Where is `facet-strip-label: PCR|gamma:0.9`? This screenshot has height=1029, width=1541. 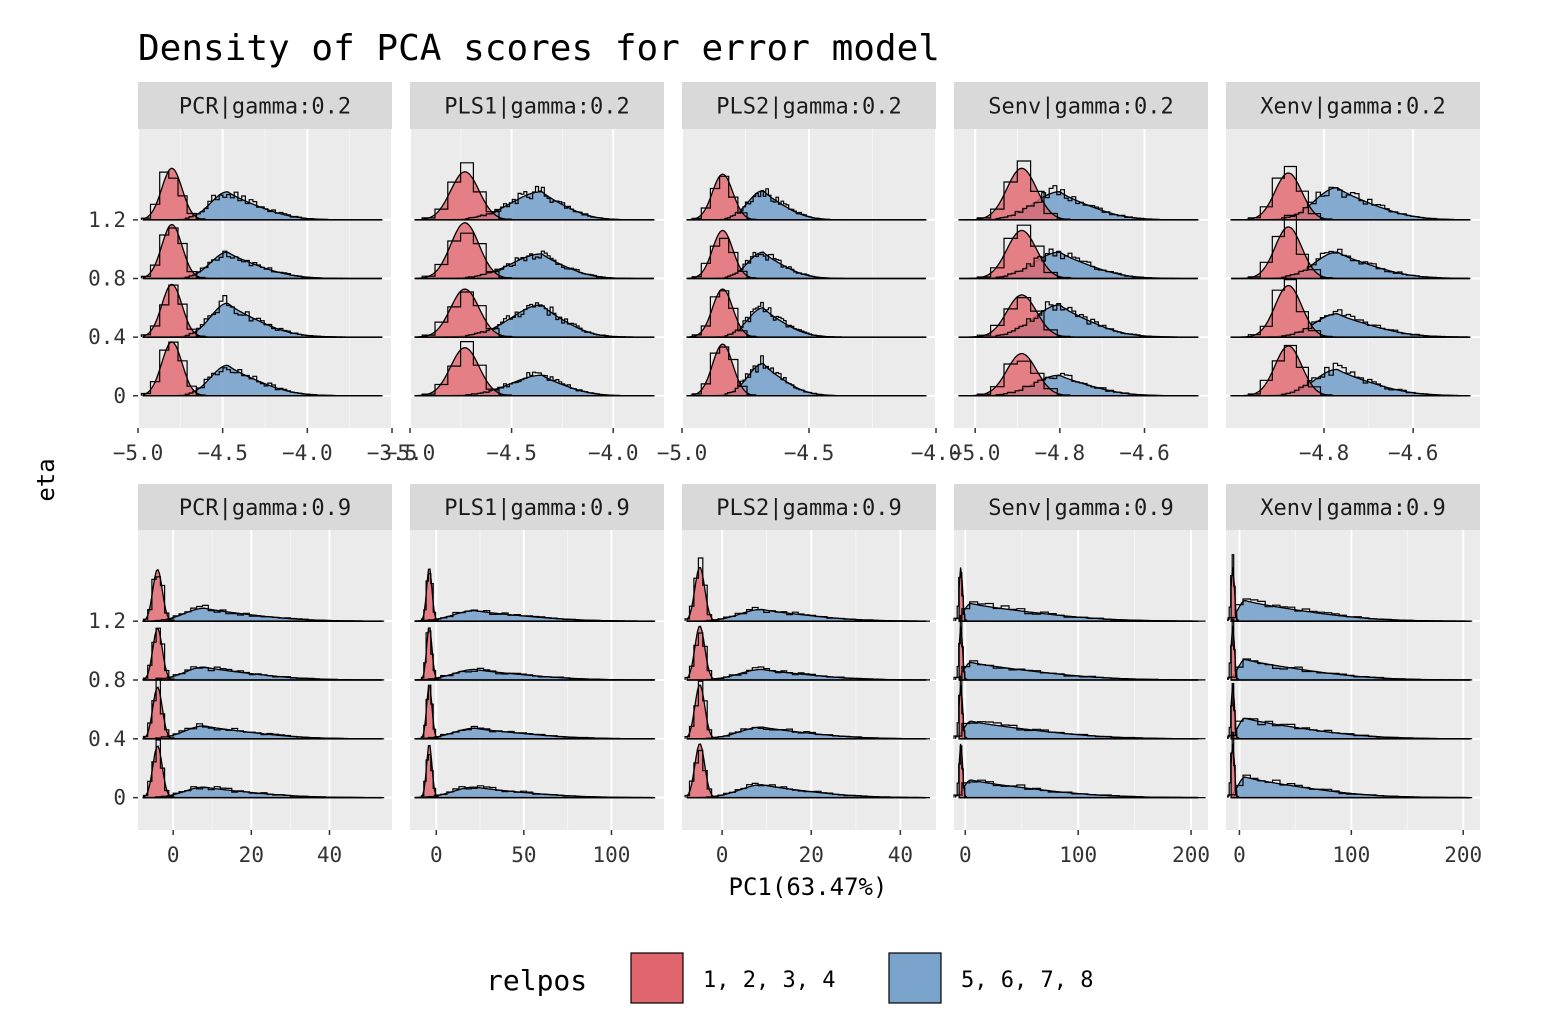
facet-strip-label: PCR|gamma:0.9 is located at coordinates (265, 508).